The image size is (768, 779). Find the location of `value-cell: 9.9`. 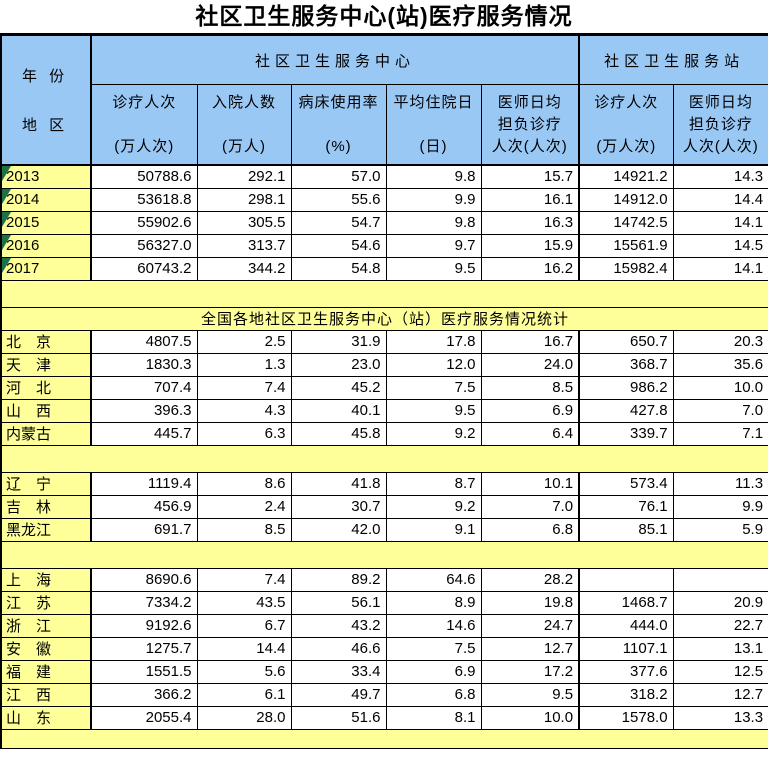

value-cell: 9.9 is located at coordinates (720, 506).